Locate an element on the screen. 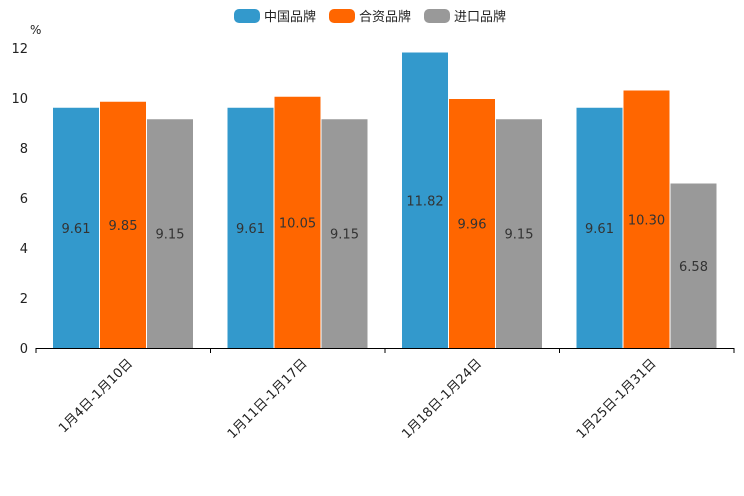 This screenshot has width=744, height=496. data-label: 9.96 is located at coordinates (472, 225).